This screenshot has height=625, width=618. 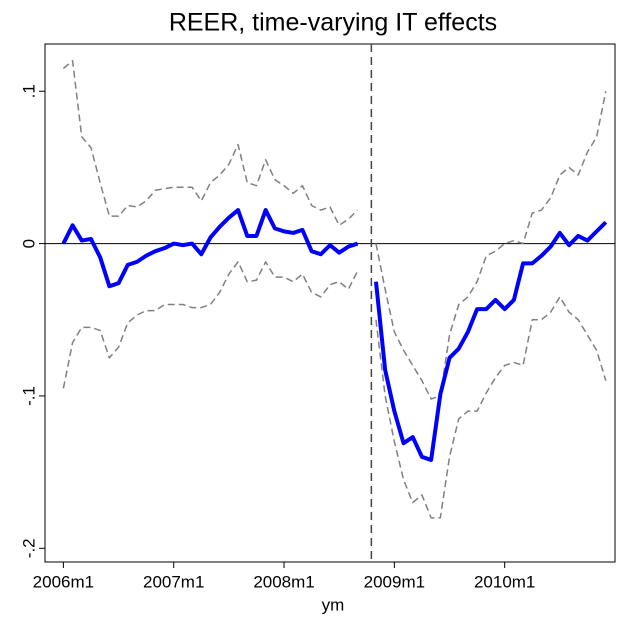 What do you see at coordinates (28, 396) in the screenshot?
I see `y-tick-label: -.1` at bounding box center [28, 396].